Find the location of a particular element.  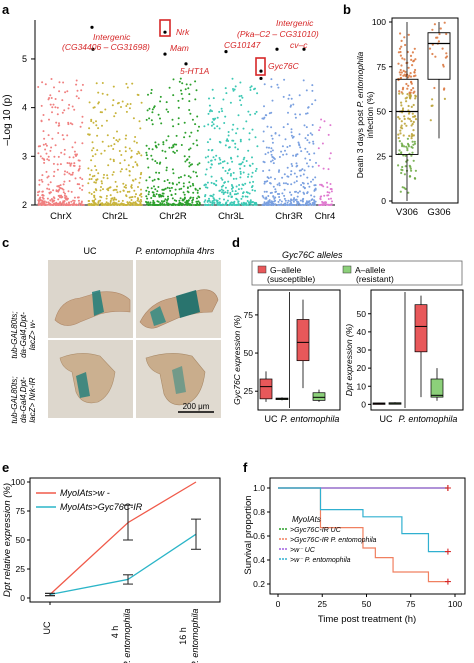

annot-nrk: Nrk is located at coordinates (183, 32).